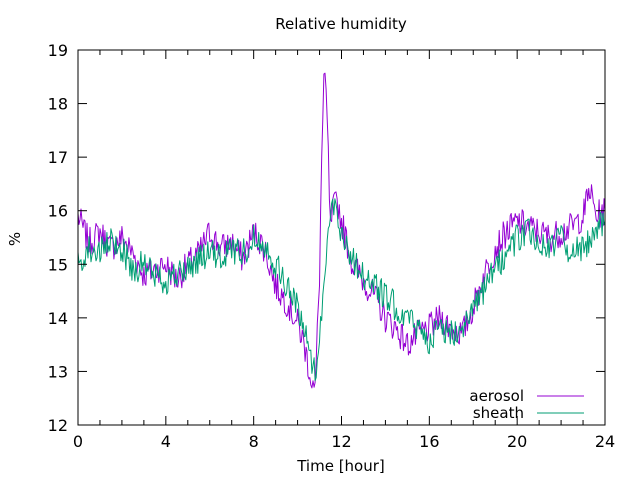 The width and height of the screenshot is (640, 480). Describe the element at coordinates (58, 371) in the screenshot. I see `y-tick-label: 13` at that location.